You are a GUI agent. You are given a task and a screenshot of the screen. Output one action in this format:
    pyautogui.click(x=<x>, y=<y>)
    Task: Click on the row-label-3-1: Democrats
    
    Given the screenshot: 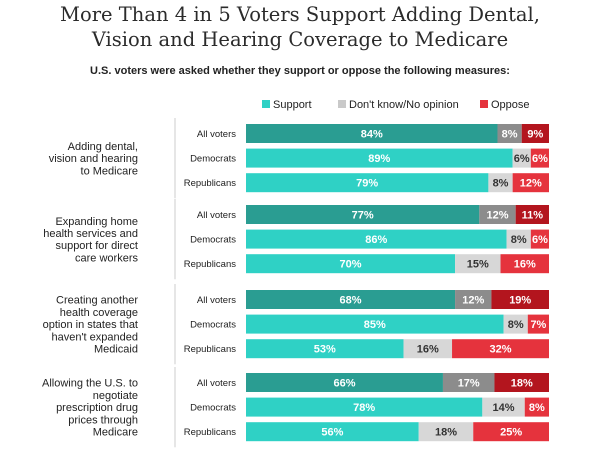 What is the action you would take?
    pyautogui.click(x=213, y=408)
    